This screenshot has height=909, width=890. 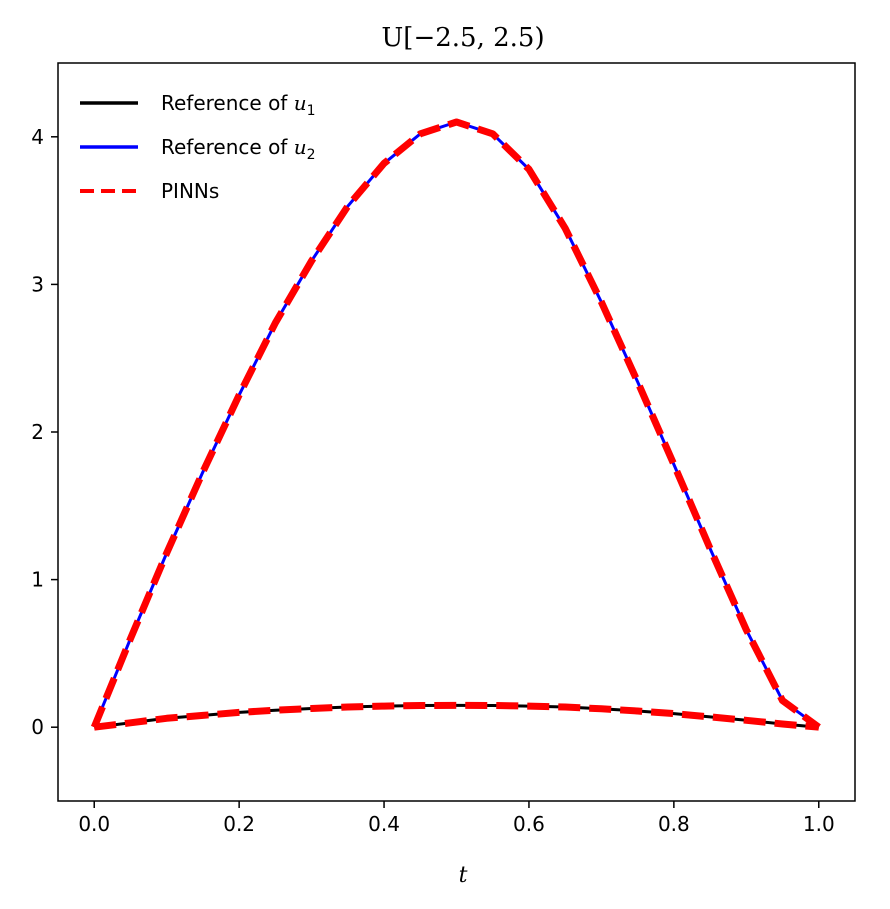 I want to click on x-tick-label: 1.0, so click(x=819, y=824).